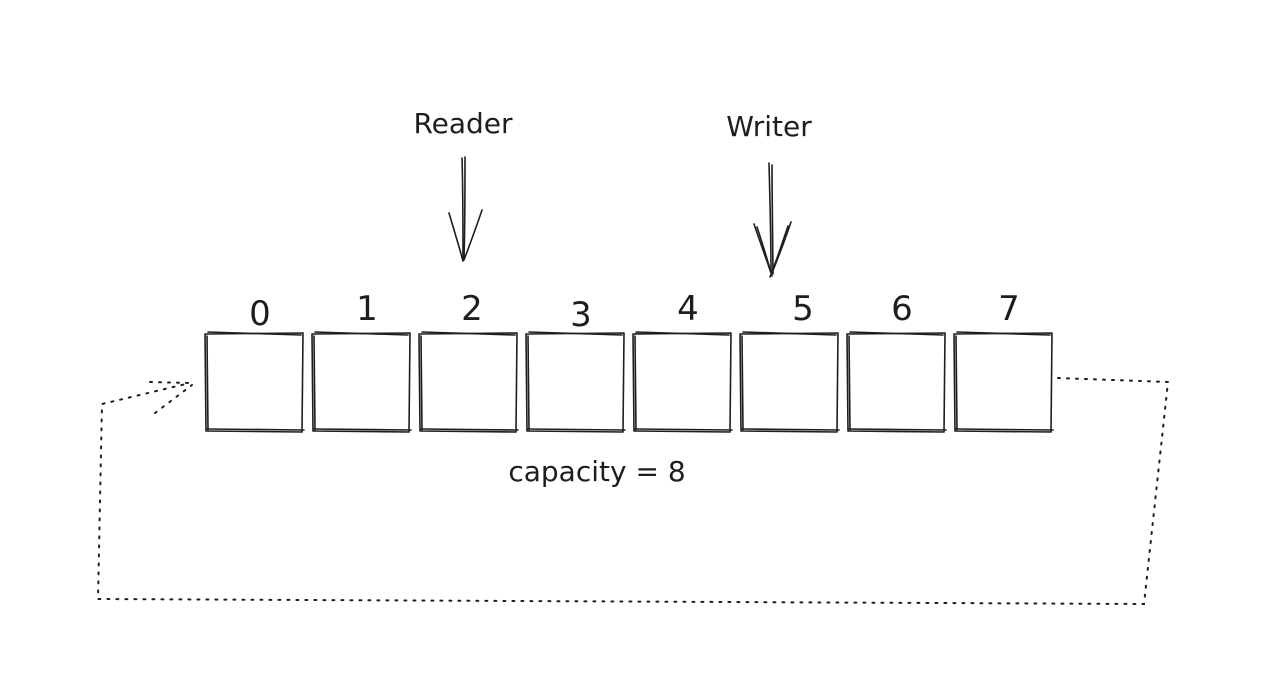 The height and width of the screenshot is (696, 1270). What do you see at coordinates (688, 309) in the screenshot?
I see `index-label-4: 4` at bounding box center [688, 309].